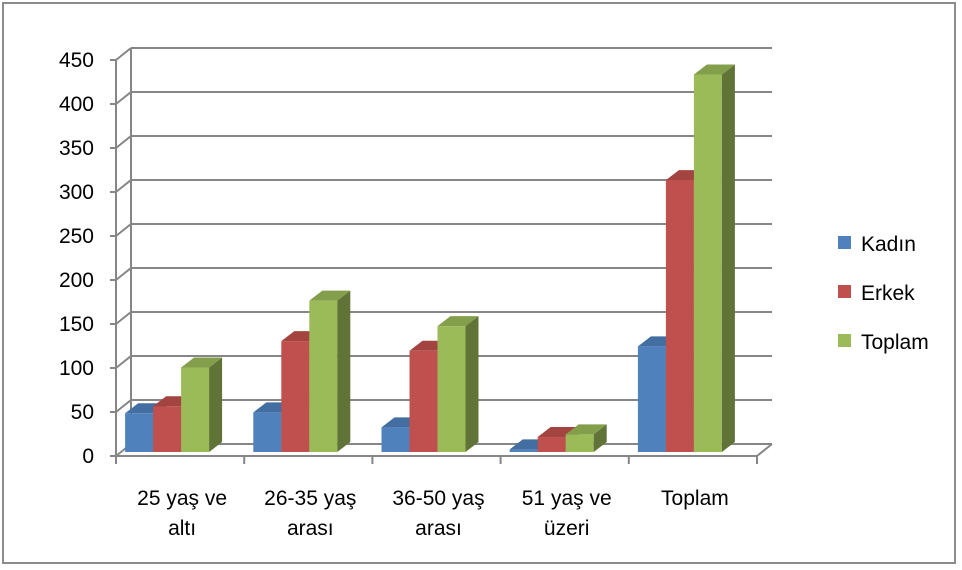 Image resolution: width=962 pixels, height=570 pixels. What do you see at coordinates (76, 192) in the screenshot?
I see `y-tick-label: 300` at bounding box center [76, 192].